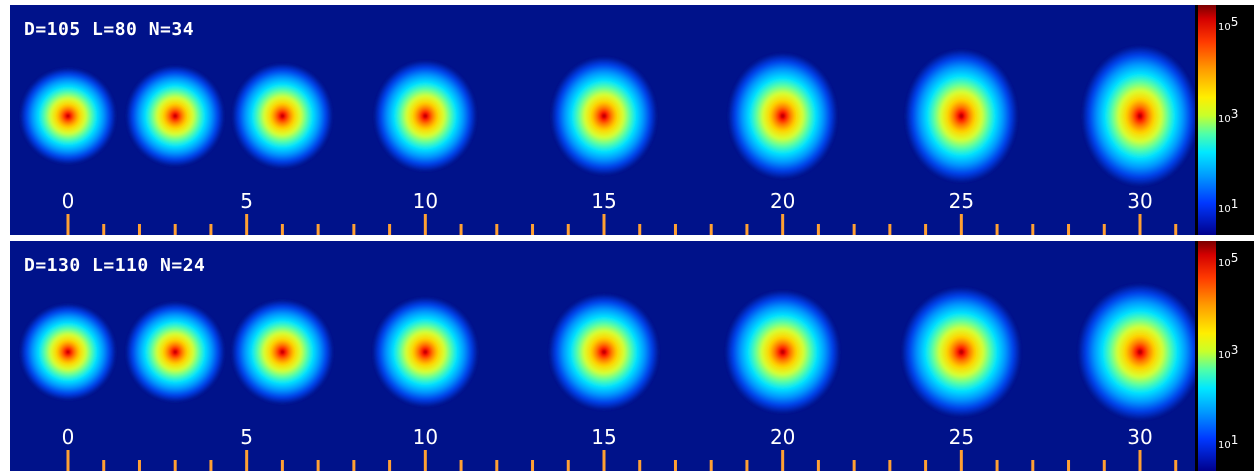  I want to click on panel-top-label: D=105 L=80 N=34, so click(109, 29).